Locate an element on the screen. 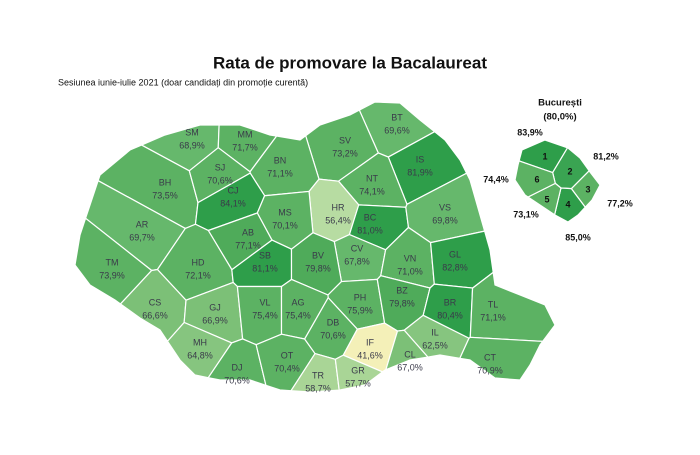 The width and height of the screenshot is (700, 455). county-code: IL is located at coordinates (435, 332).